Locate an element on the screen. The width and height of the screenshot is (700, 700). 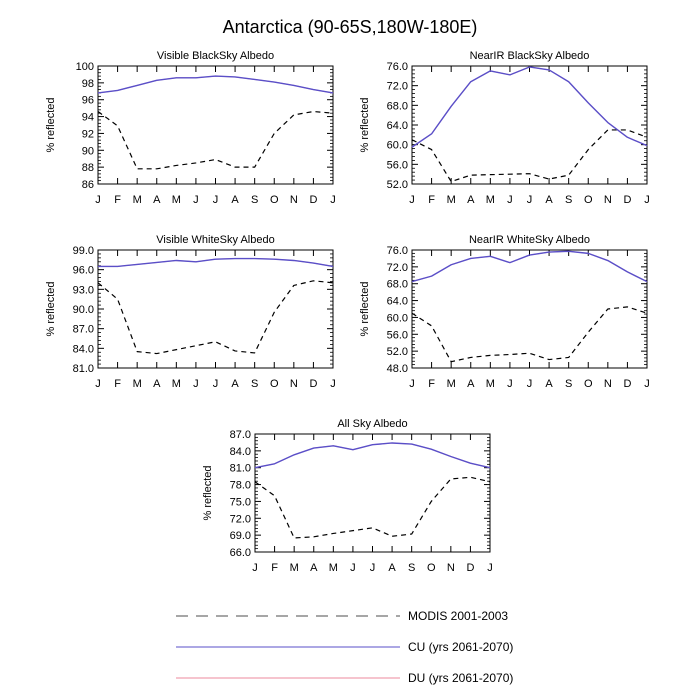
y-tick-label: 96.0 is located at coordinates (83, 271).